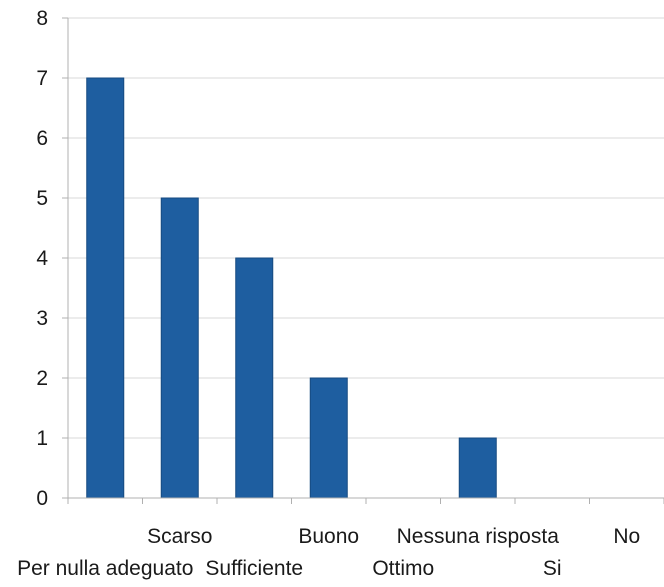 This screenshot has width=664, height=587. I want to click on y-tick-label: 0, so click(42, 498).